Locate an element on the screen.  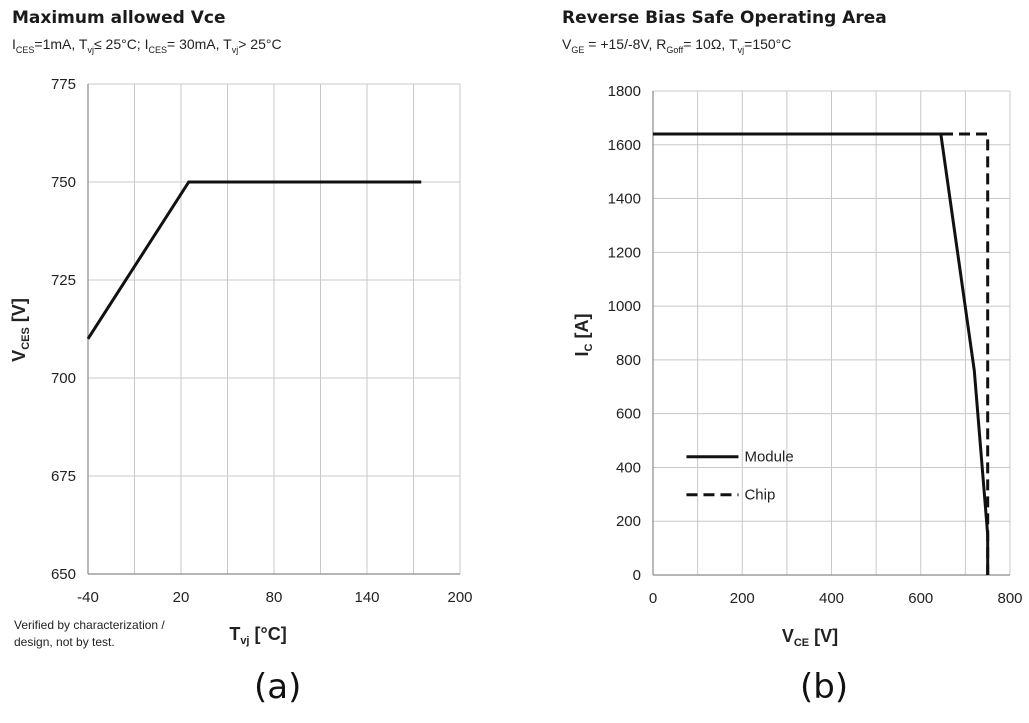
panel-label-a: (a) is located at coordinates (278, 687).